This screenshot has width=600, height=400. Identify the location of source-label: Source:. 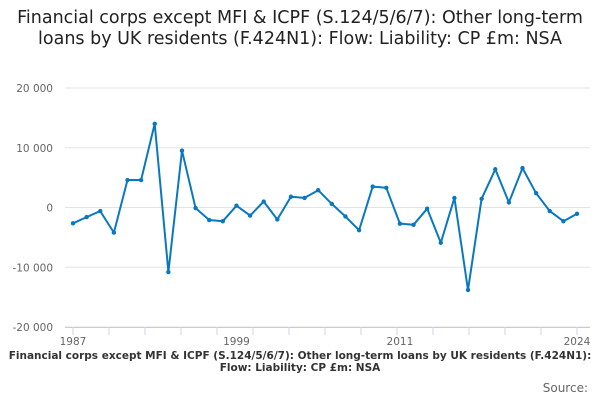
(565, 388).